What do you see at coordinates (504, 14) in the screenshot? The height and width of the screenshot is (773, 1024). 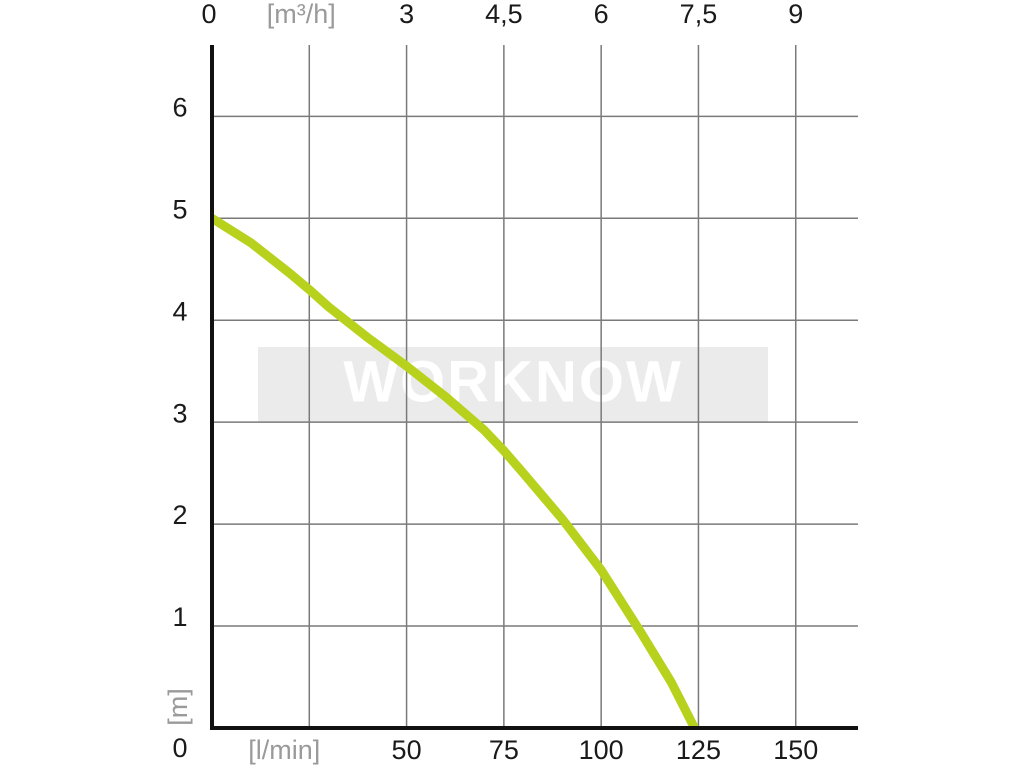 I see `x2-tick-label: 4,5` at bounding box center [504, 14].